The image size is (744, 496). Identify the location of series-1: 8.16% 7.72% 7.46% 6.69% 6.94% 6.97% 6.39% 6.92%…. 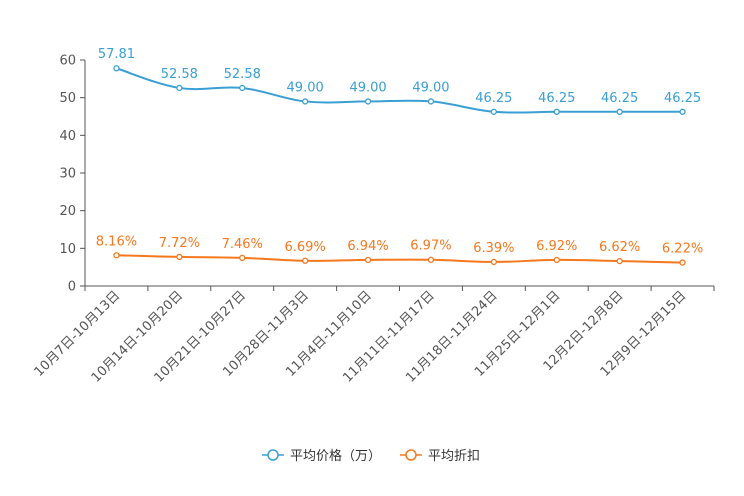
(399, 250).